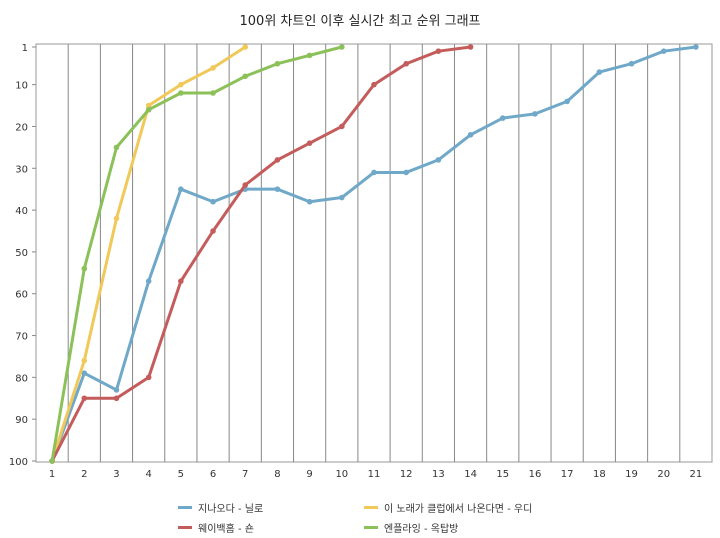  What do you see at coordinates (406, 474) in the screenshot?
I see `x-tick-label: 12` at bounding box center [406, 474].